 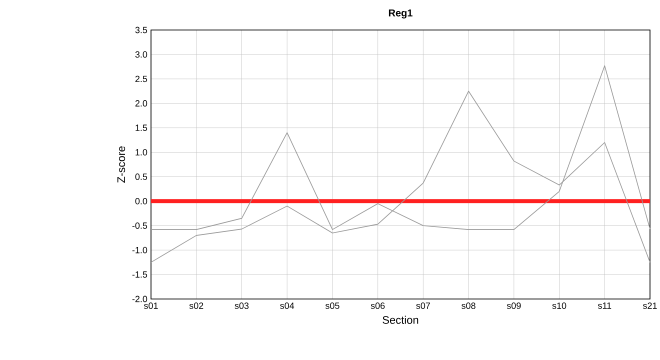 I want to click on y-tick-label: 0.5, so click(x=141, y=177).